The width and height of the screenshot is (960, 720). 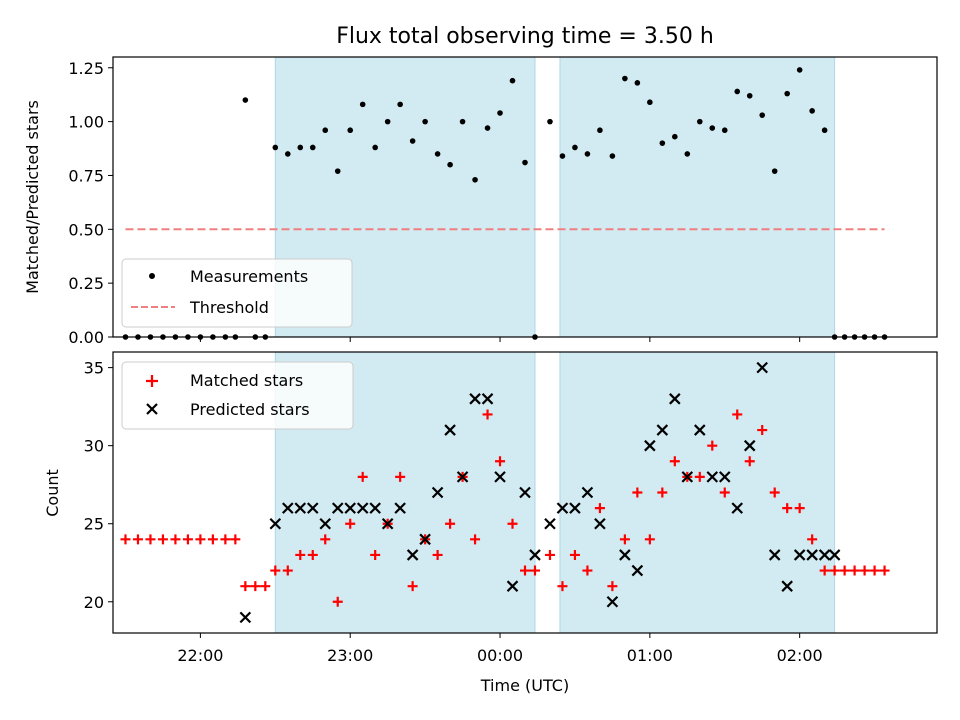 I want to click on top-legend-box, so click(x=237, y=293).